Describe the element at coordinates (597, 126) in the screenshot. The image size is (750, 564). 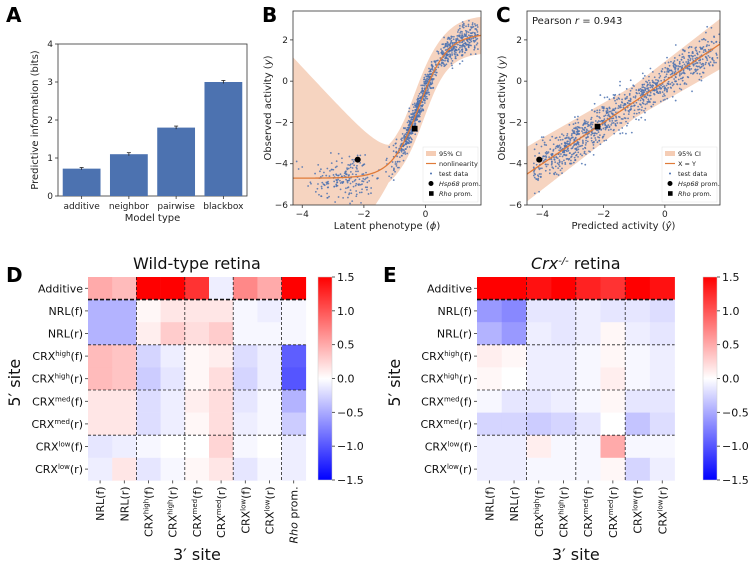
I see `marker-rho` at that location.